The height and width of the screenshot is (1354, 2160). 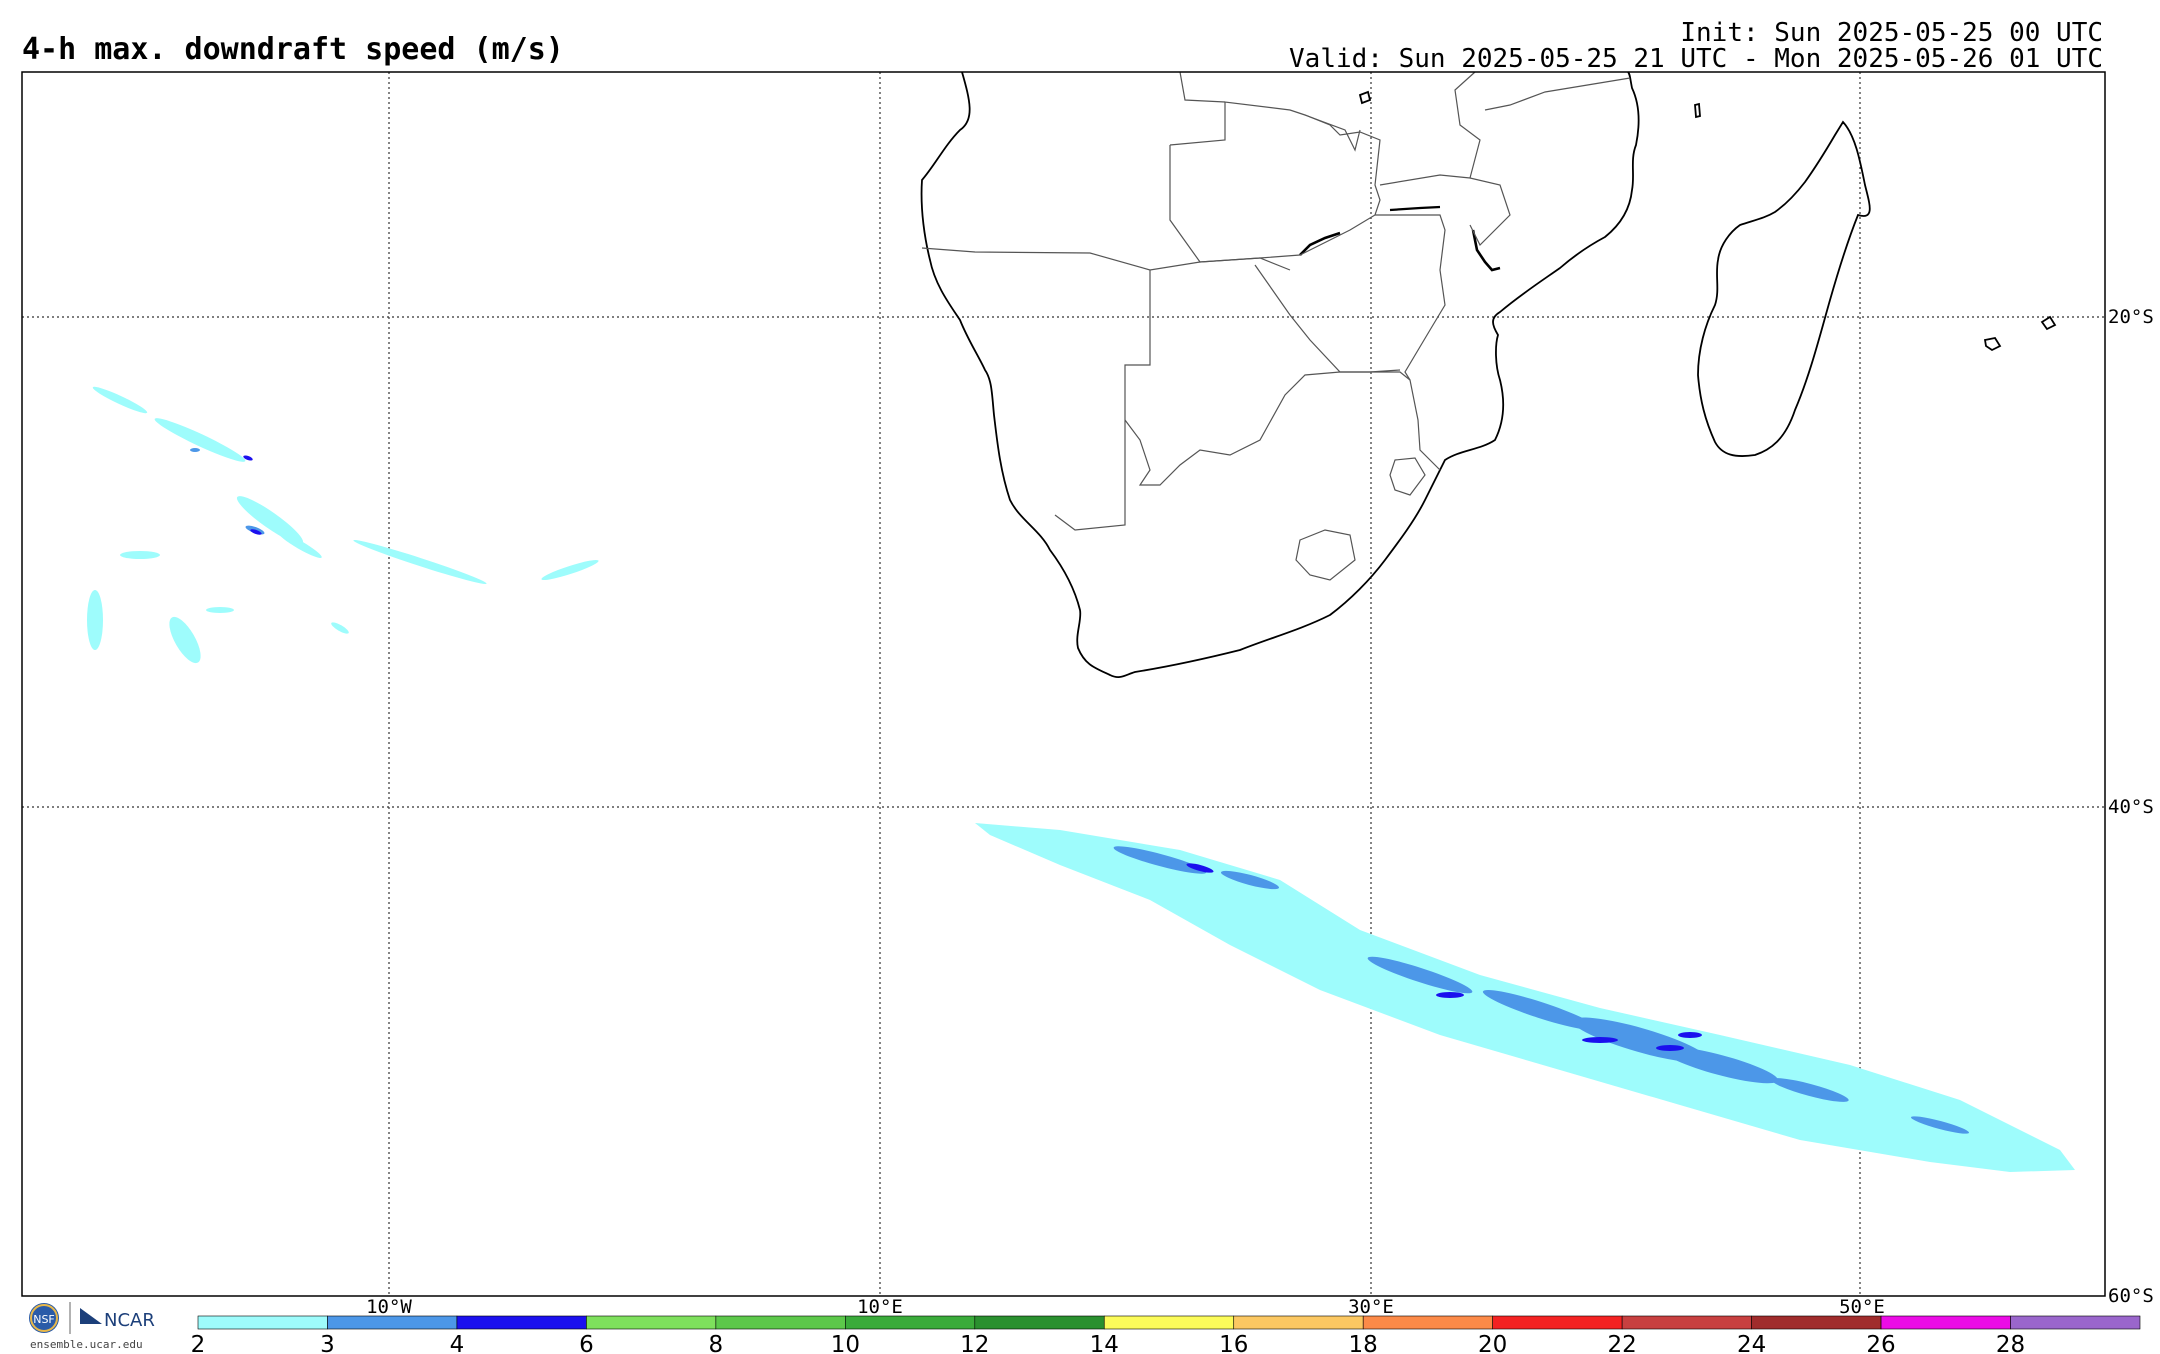 I want to click on lake-malawi, so click(x=1486, y=250).